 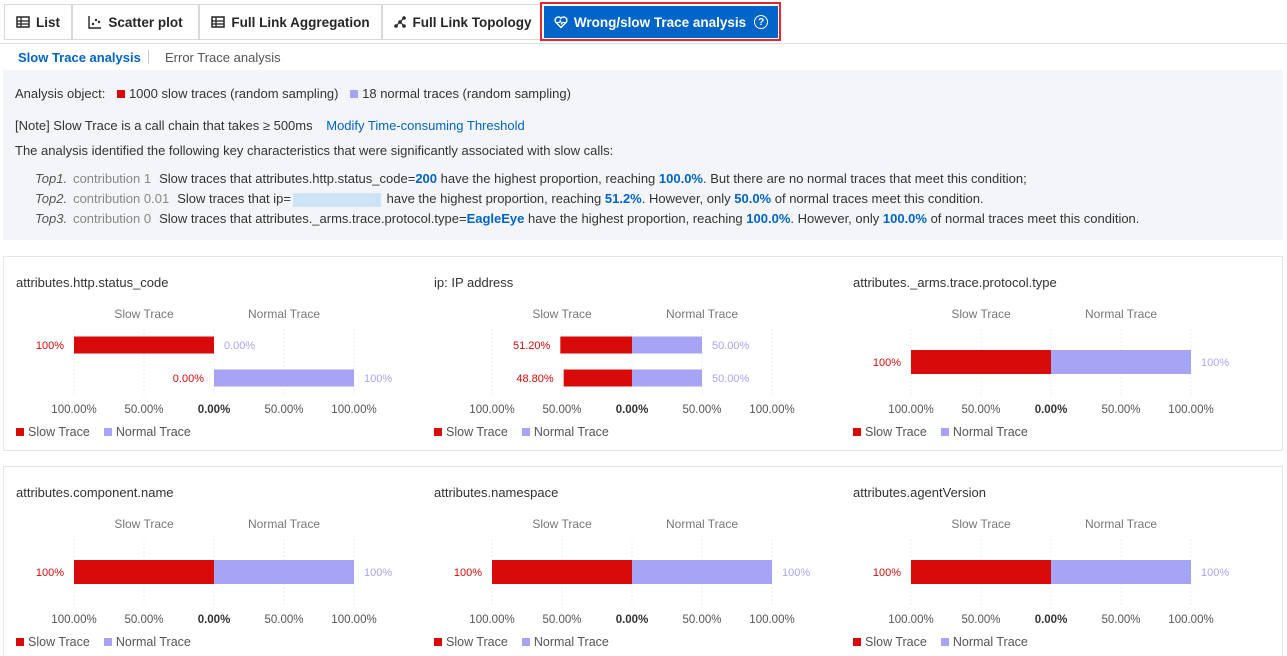 What do you see at coordinates (148, 57) in the screenshot?
I see `subtab-divider` at bounding box center [148, 57].